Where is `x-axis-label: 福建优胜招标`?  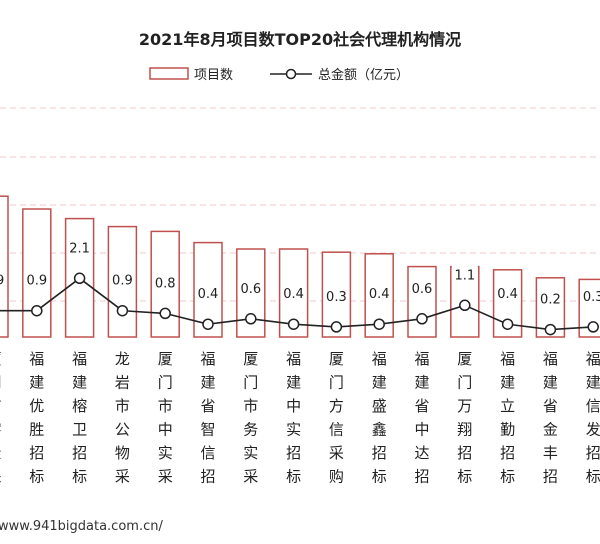 x-axis-label: 福建优胜招标 is located at coordinates (36, 418).